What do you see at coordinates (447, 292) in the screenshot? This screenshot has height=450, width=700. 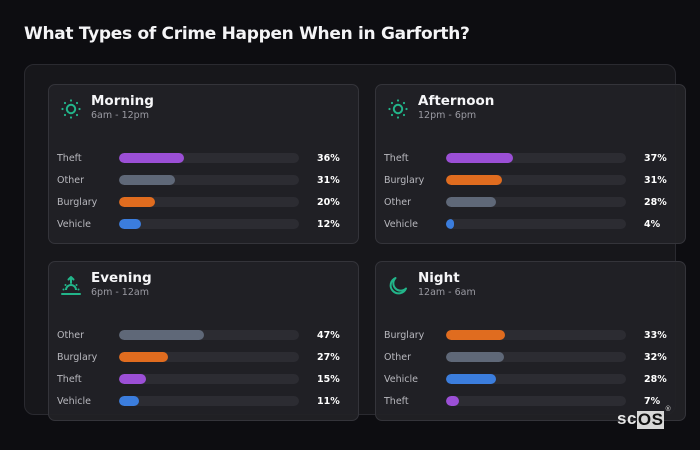 I see `card-time-range: 12am - 6am` at bounding box center [447, 292].